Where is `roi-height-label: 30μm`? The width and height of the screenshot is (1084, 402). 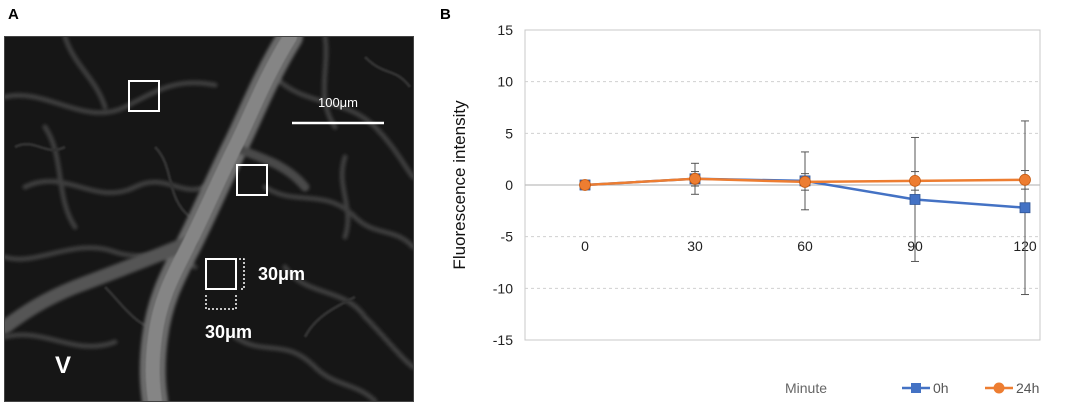 roi-height-label: 30μm is located at coordinates (281, 274).